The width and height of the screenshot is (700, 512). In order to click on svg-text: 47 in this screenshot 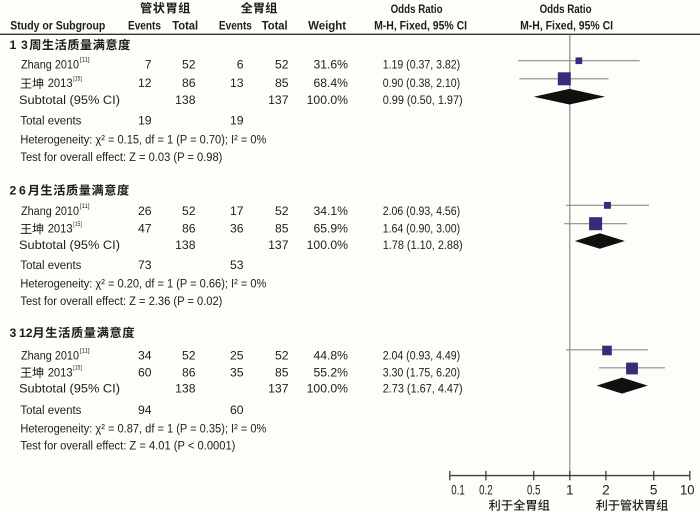, I will do `click(145, 229)`.